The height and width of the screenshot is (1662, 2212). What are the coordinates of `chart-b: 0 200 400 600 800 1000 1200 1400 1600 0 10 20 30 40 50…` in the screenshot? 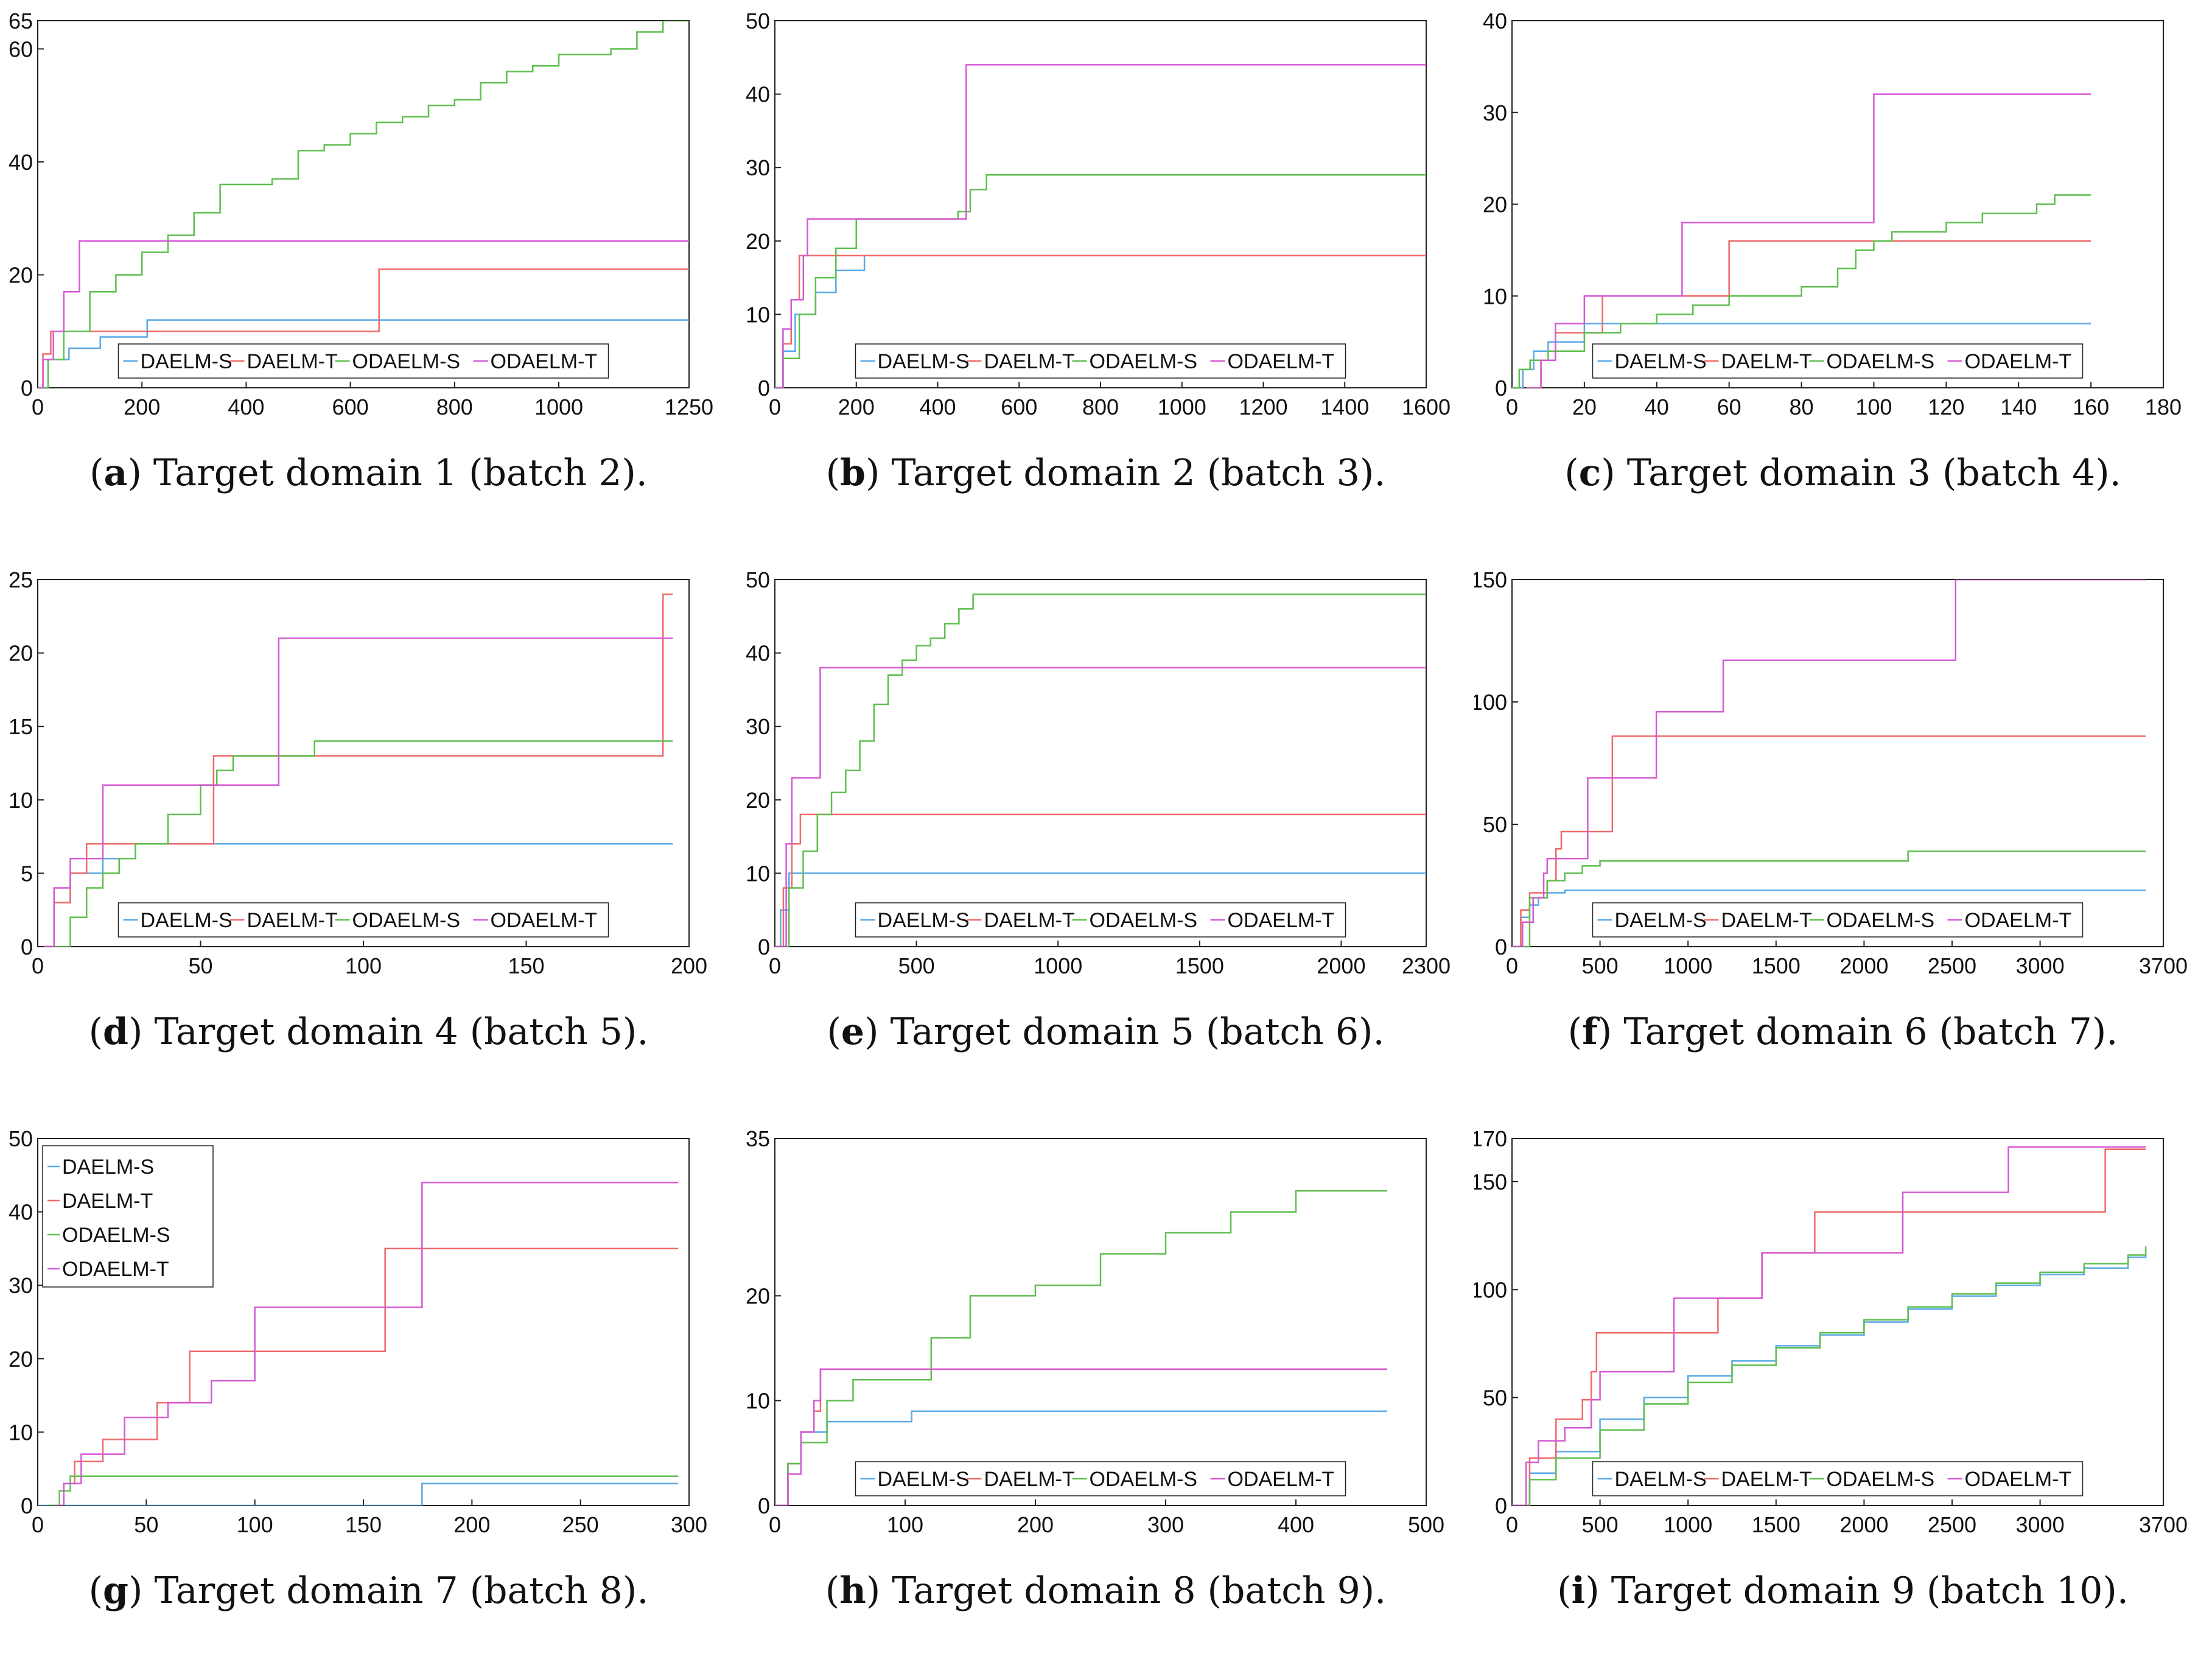 It's located at (1098, 214).